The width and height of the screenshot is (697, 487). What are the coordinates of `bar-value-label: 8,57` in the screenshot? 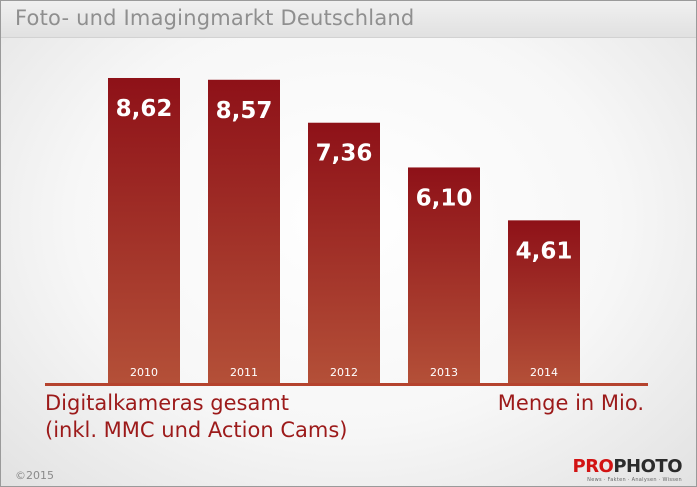 It's located at (244, 111).